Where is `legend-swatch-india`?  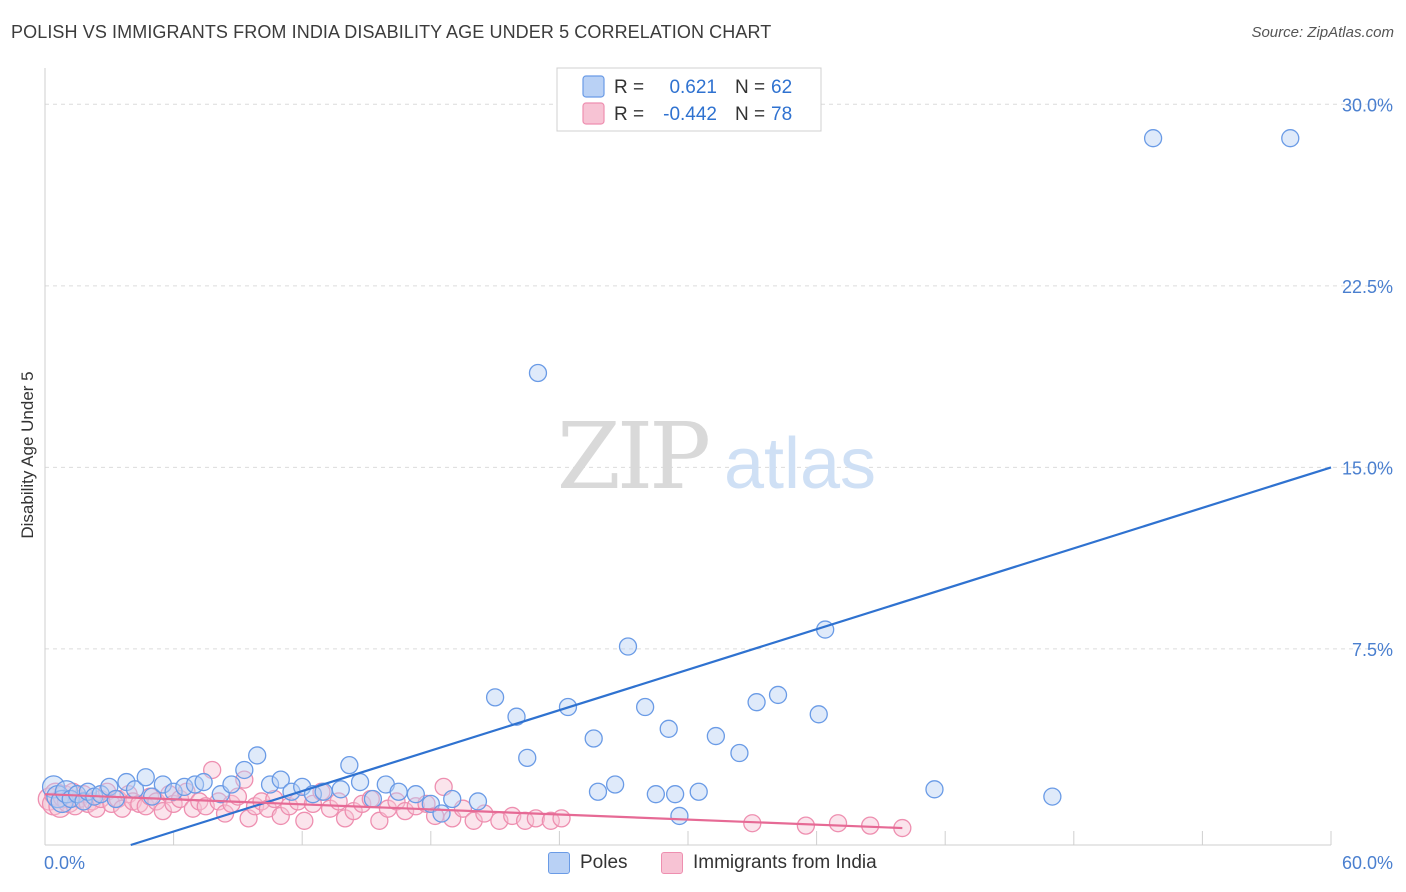
legend-swatch-india is located at coordinates (593, 113).